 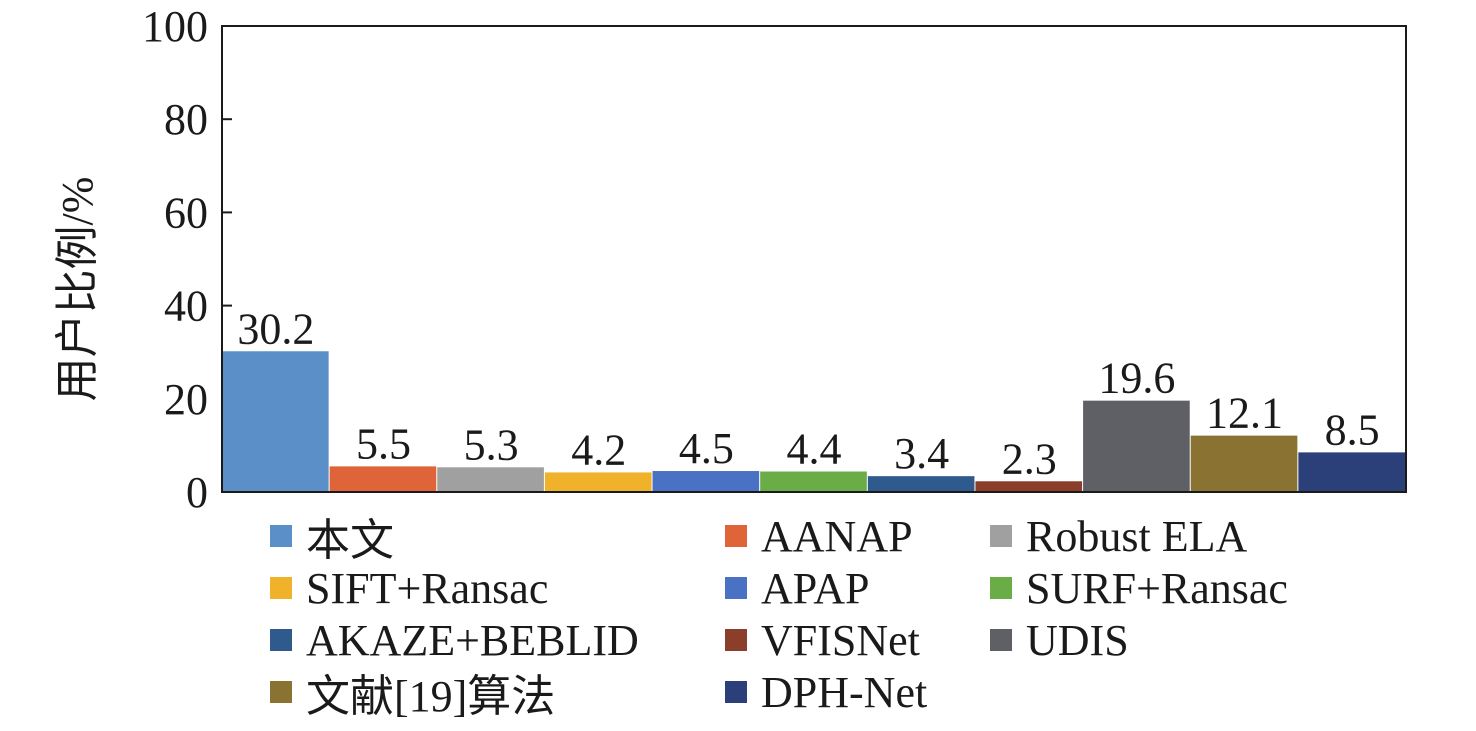 I want to click on legend-label-7: VFISNet, so click(x=840, y=640).